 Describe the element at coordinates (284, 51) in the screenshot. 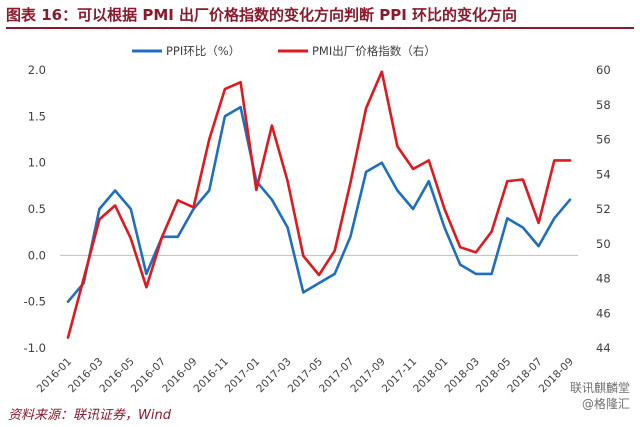

I see `legend: PPI环比（%） PMI出厂价格指数（右）` at that location.